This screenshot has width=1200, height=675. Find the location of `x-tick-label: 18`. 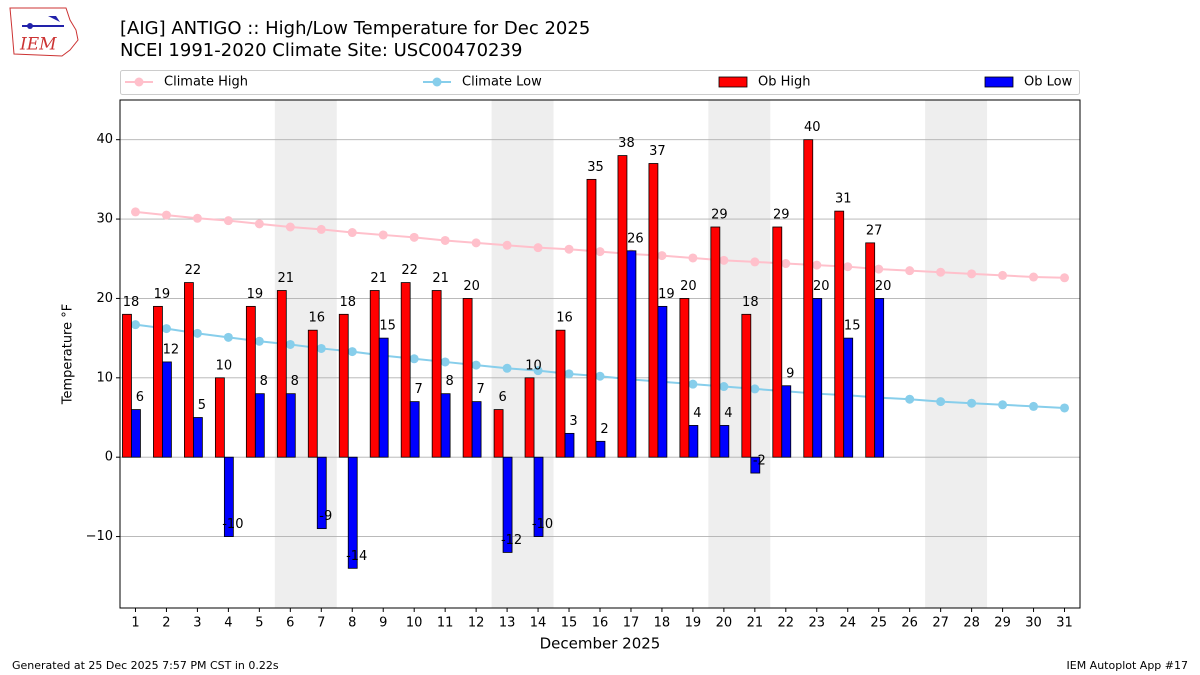

x-tick-label: 18 is located at coordinates (662, 623).